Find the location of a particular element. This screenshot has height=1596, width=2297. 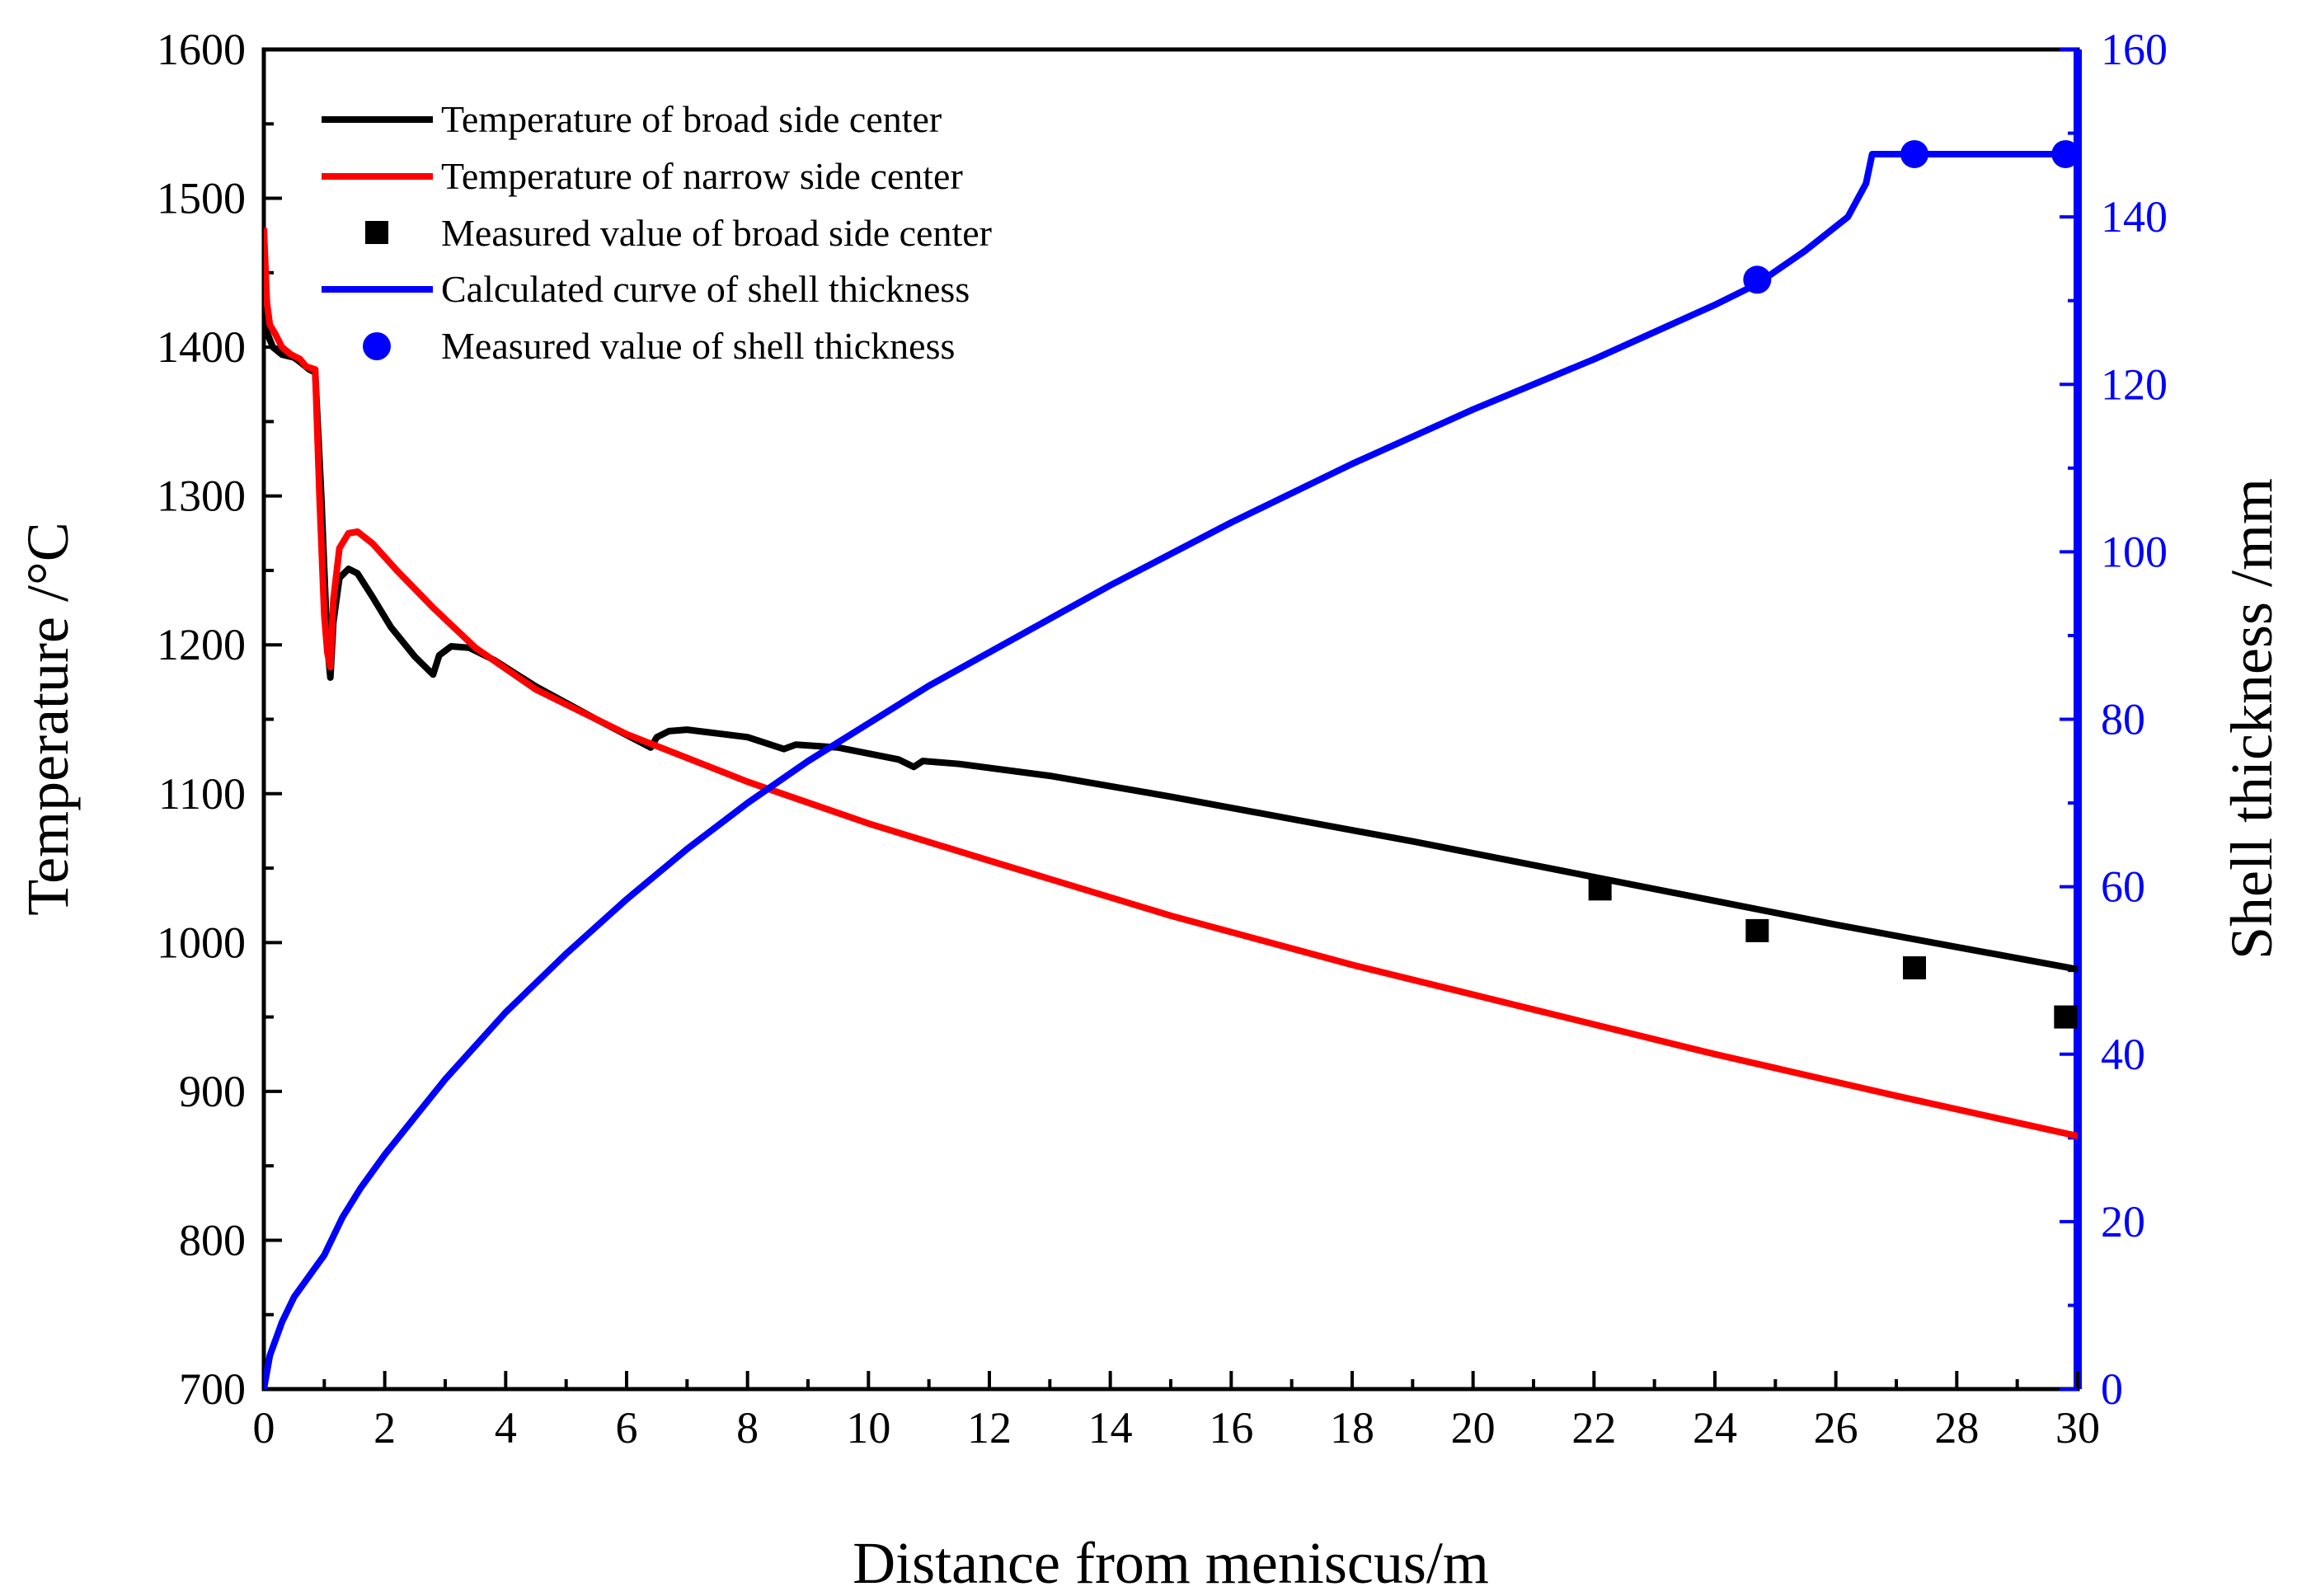

legend-swatch-measured-shell is located at coordinates (377, 346).